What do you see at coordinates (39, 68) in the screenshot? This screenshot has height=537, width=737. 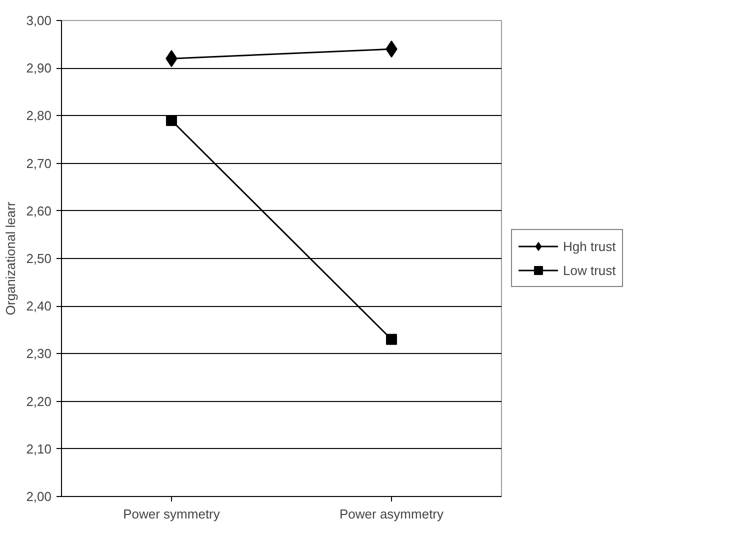 I see `y-tick-label: 2,90` at bounding box center [39, 68].